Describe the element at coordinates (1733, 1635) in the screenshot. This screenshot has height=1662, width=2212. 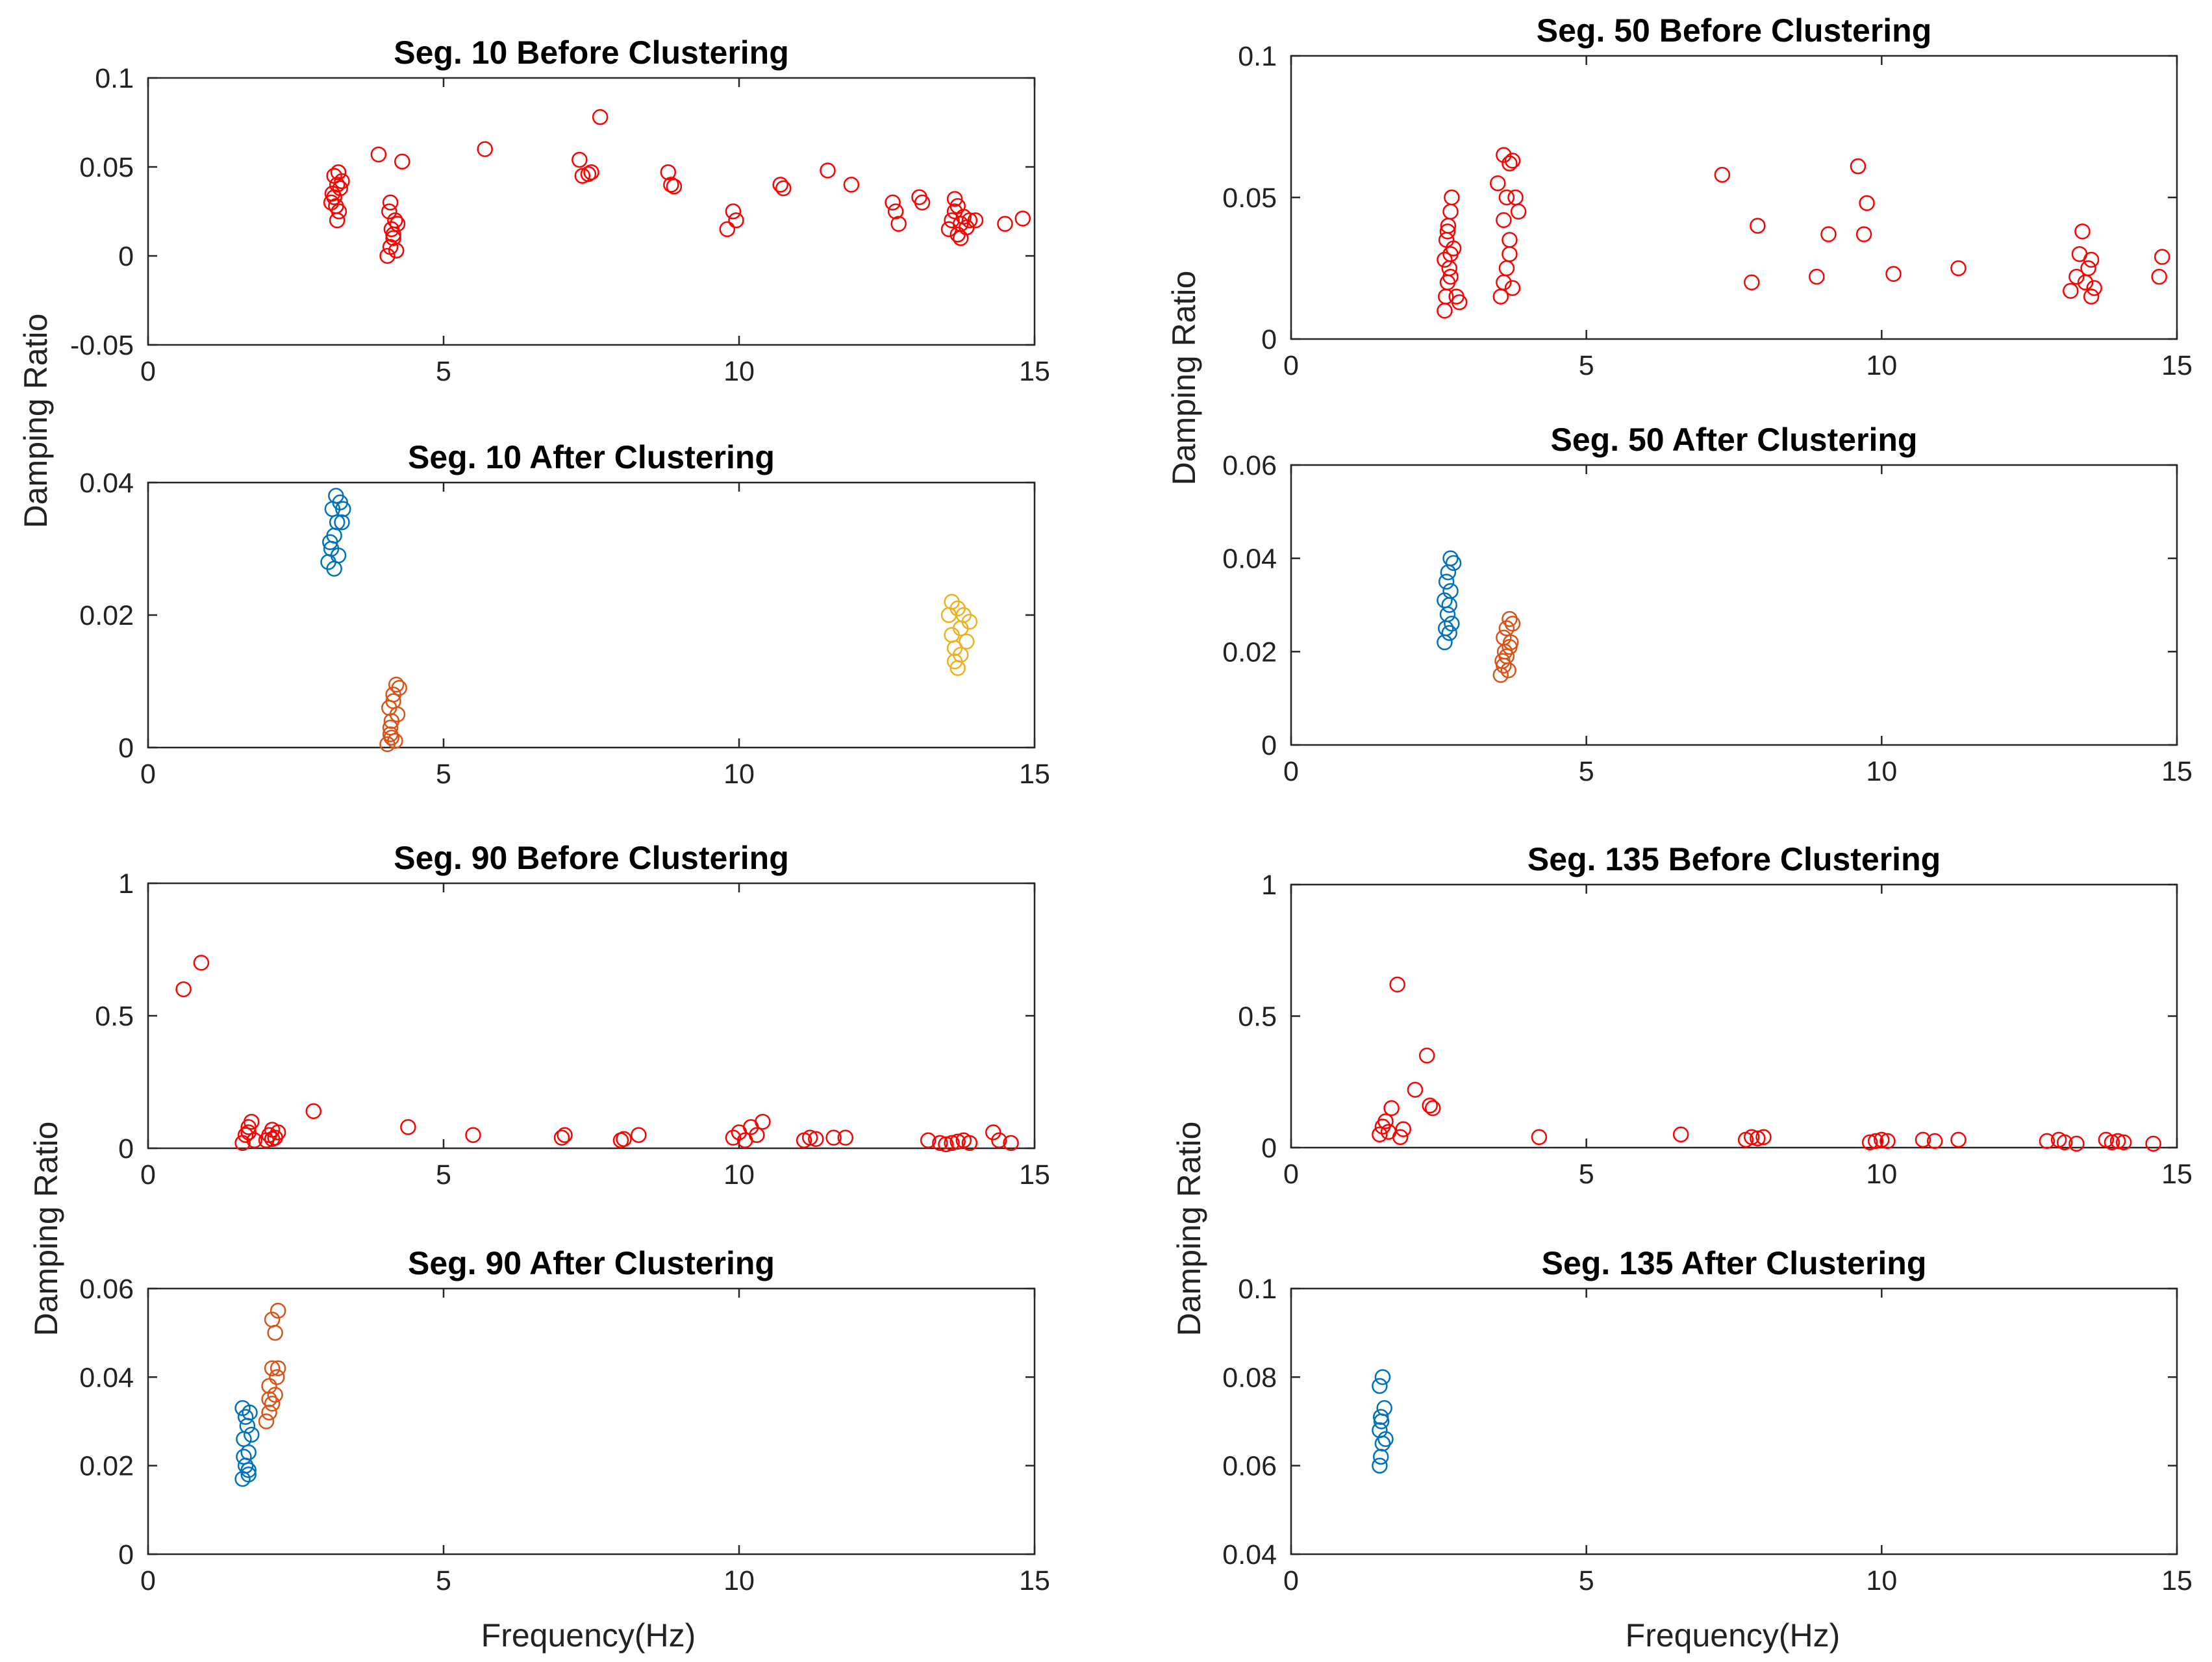
I see `xlabel-right: Frequency(Hz)` at that location.